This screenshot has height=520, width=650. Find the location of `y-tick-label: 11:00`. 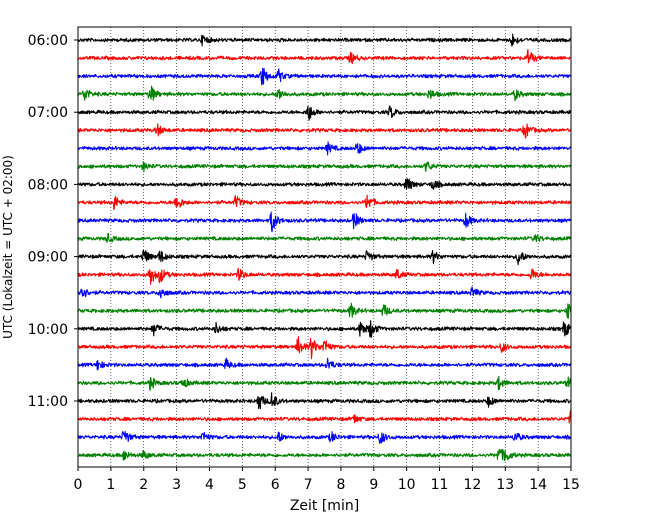

y-tick-label: 11:00 is located at coordinates (48, 402).